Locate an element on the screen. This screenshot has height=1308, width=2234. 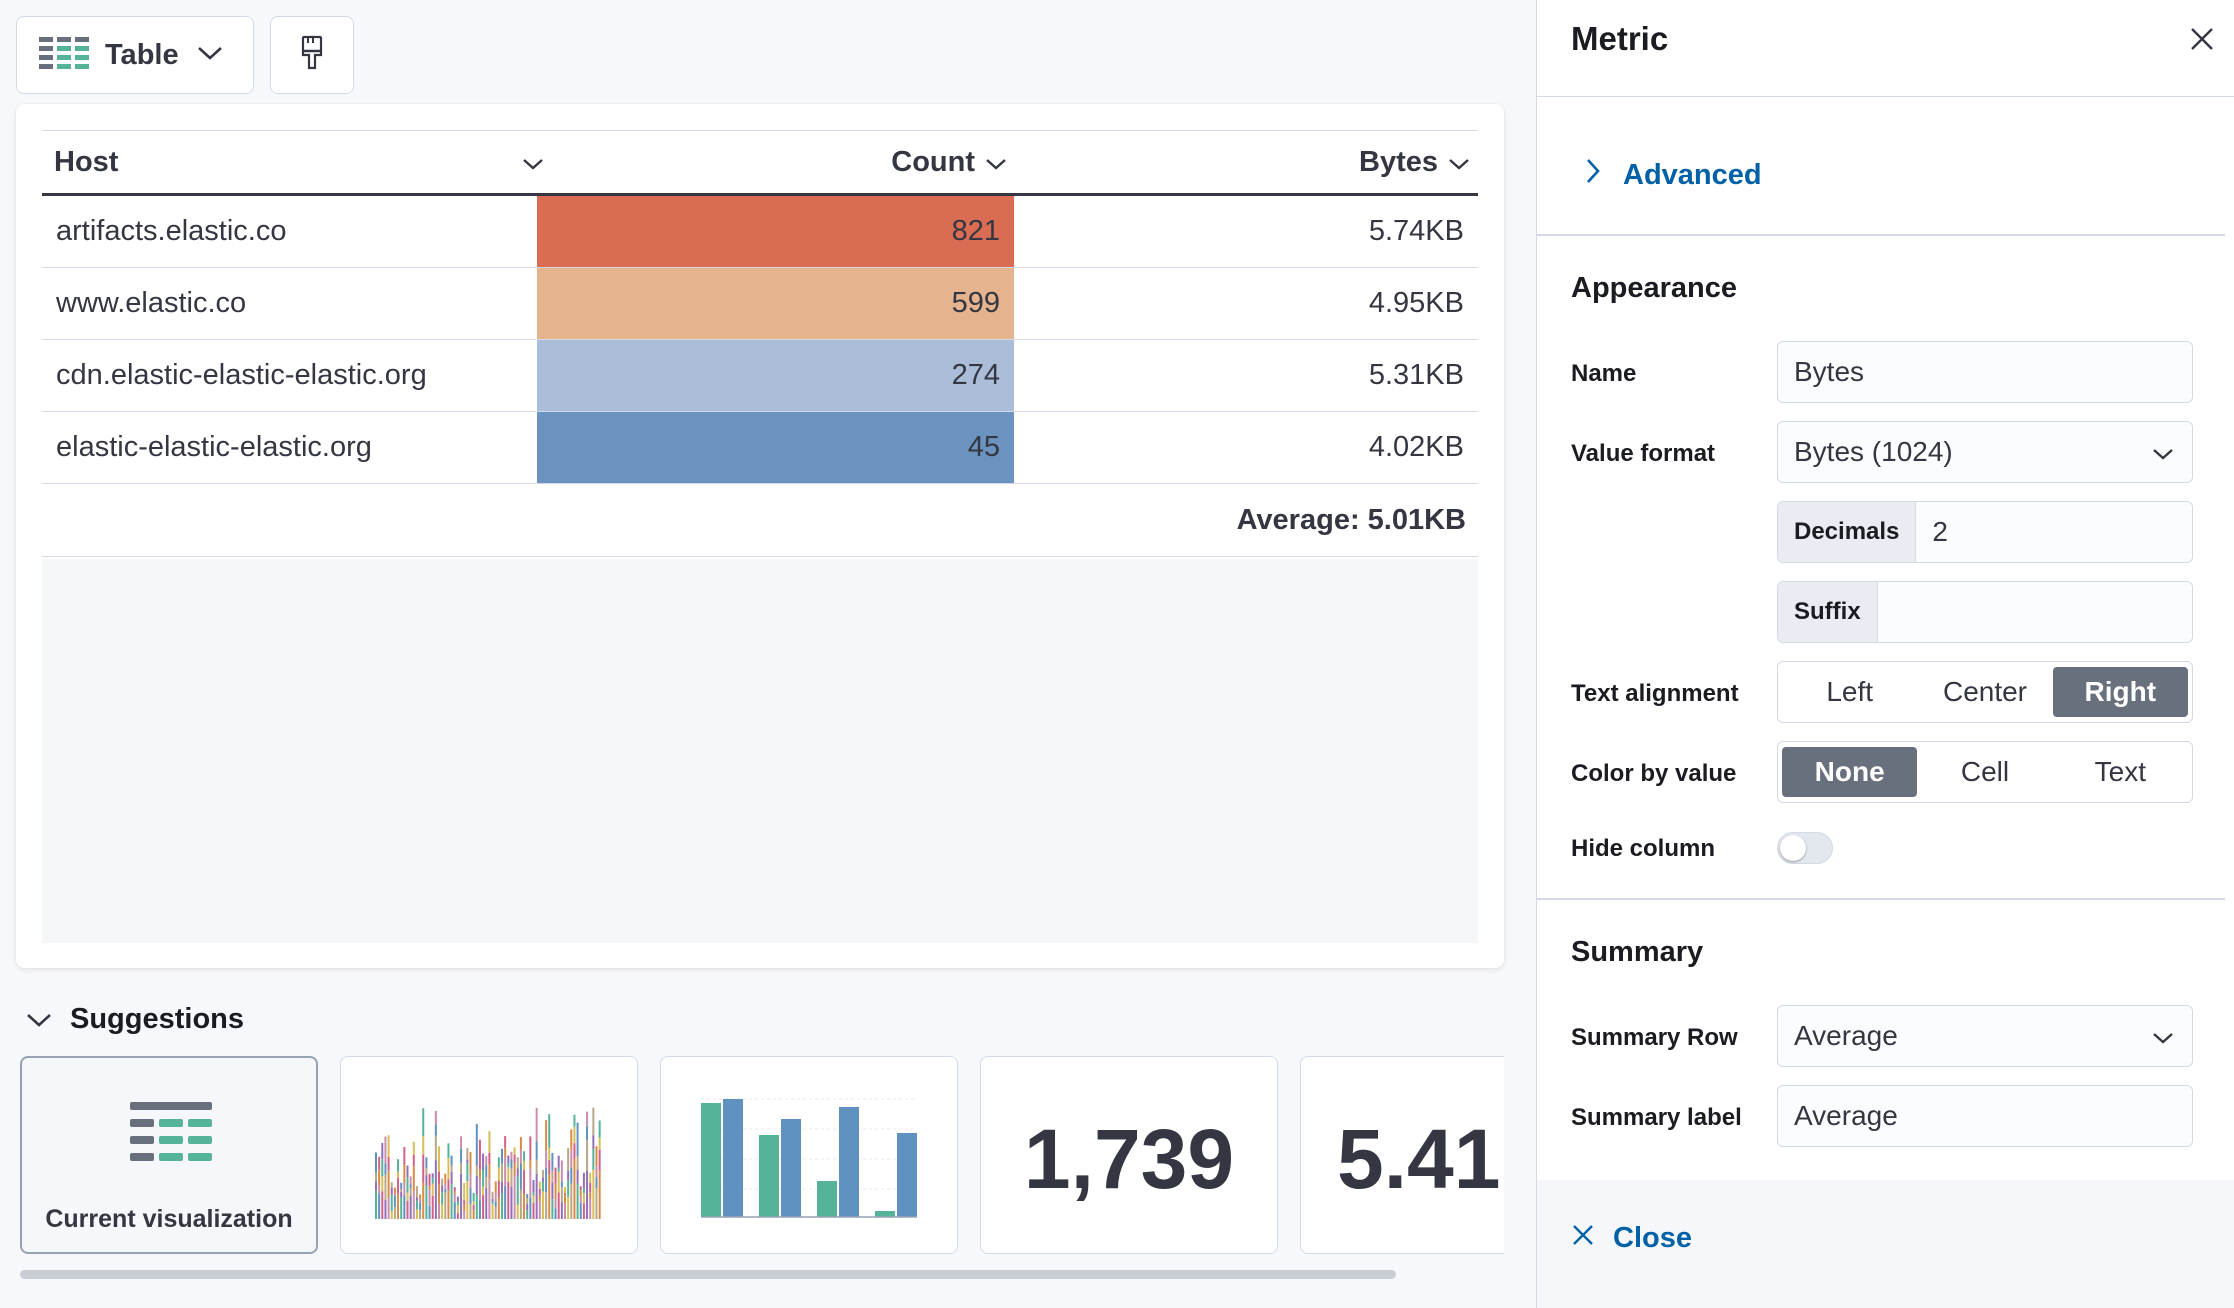
summary-label-field: Average is located at coordinates (1985, 1116).